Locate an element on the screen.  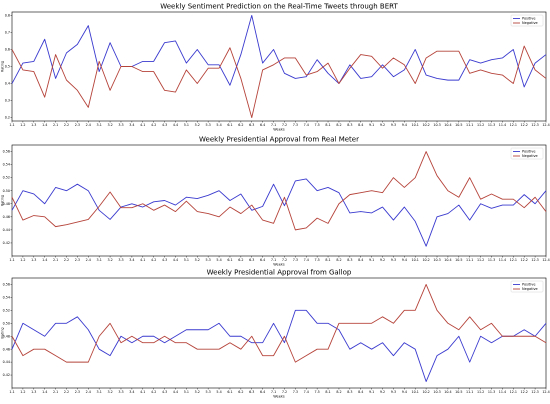
x-tick-label: 6.1 is located at coordinates (229, 125).